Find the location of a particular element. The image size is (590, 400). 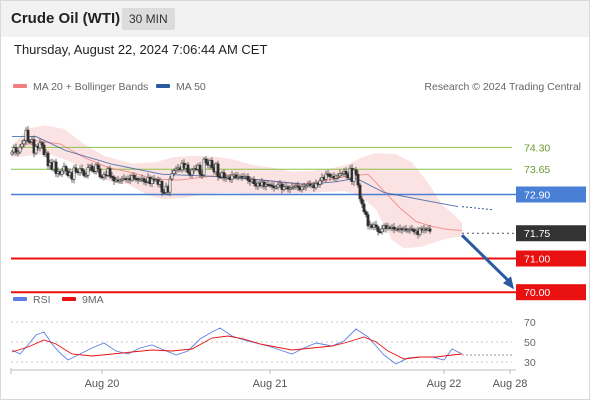

level-label: 74.30 is located at coordinates (537, 148).